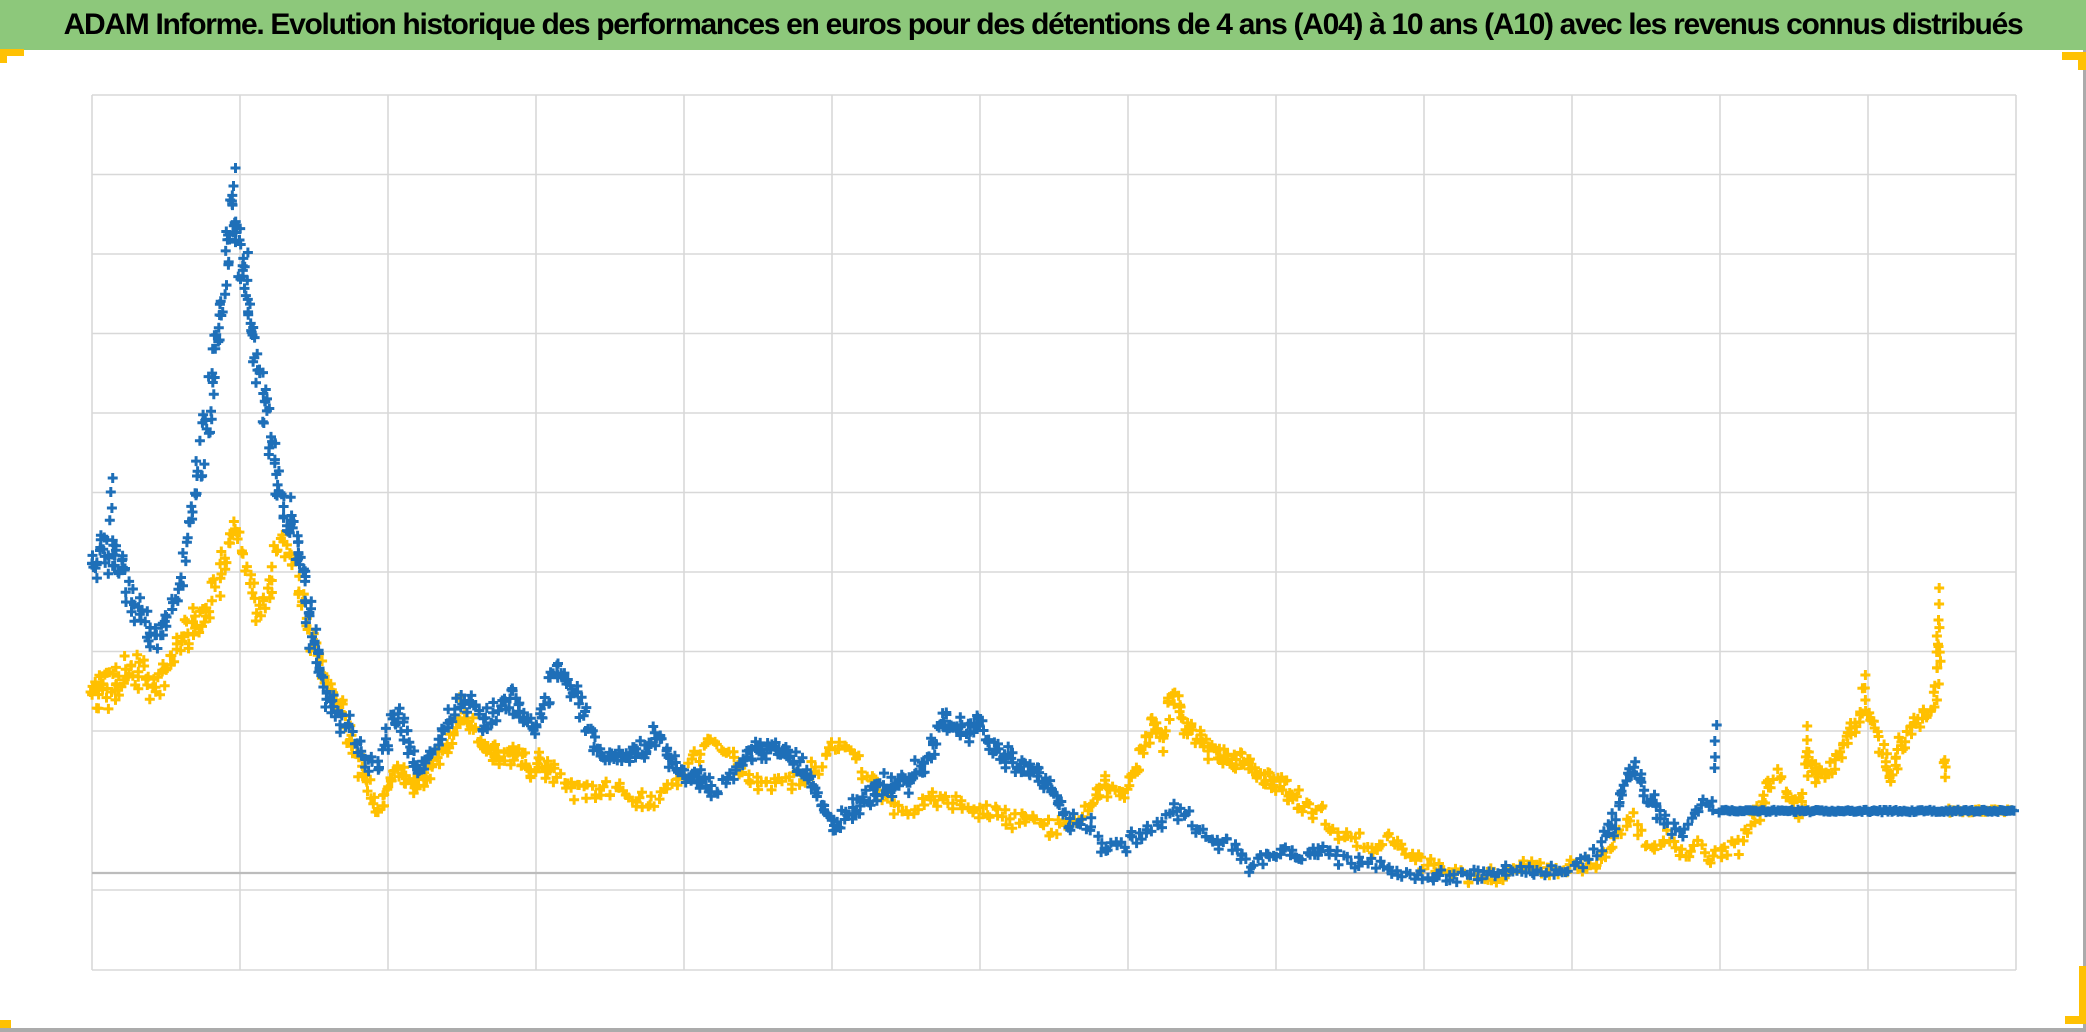 This screenshot has width=2086, height=1032. What do you see at coordinates (2084, 541) in the screenshot?
I see `frame-right-border` at bounding box center [2084, 541].